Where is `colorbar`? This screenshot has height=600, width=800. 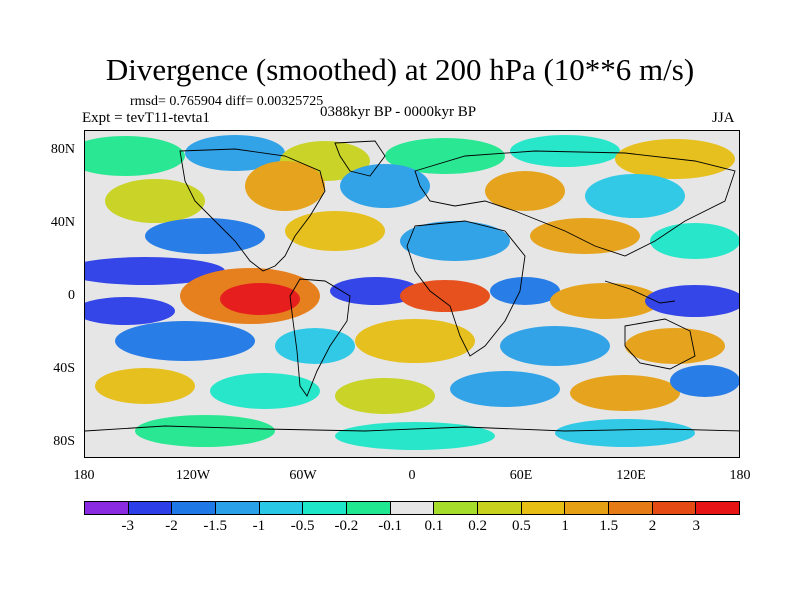 colorbar is located at coordinates (412, 508).